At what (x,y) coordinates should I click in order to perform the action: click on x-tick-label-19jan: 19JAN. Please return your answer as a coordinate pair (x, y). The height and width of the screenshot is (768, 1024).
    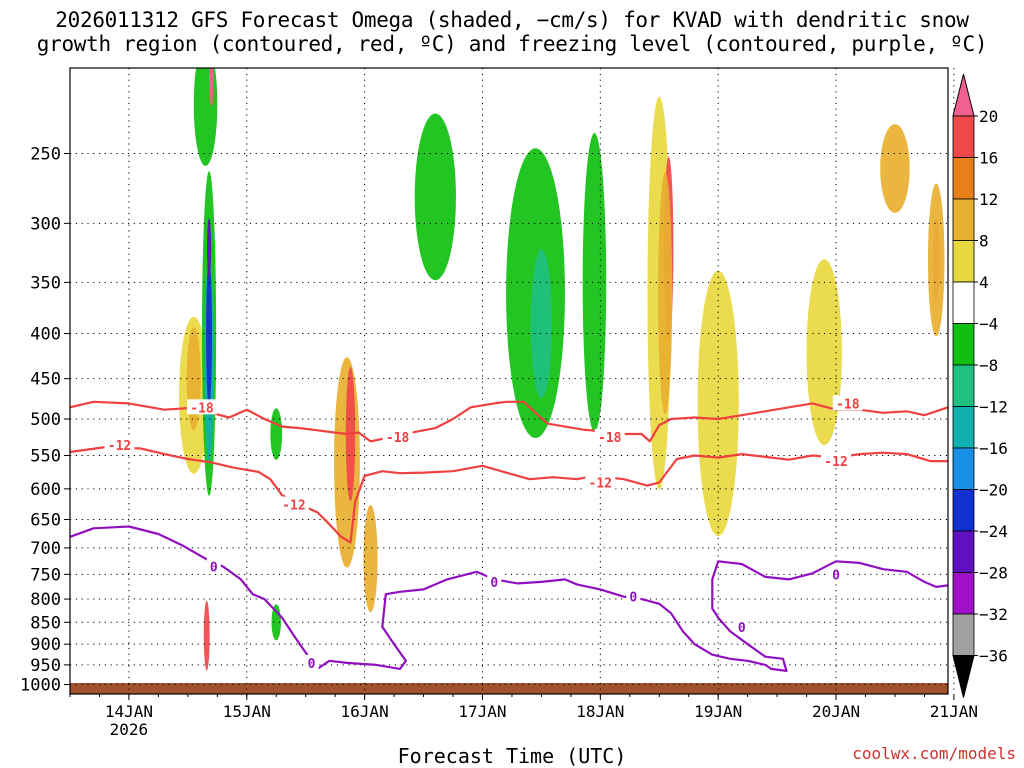
    Looking at the image, I should click on (718, 711).